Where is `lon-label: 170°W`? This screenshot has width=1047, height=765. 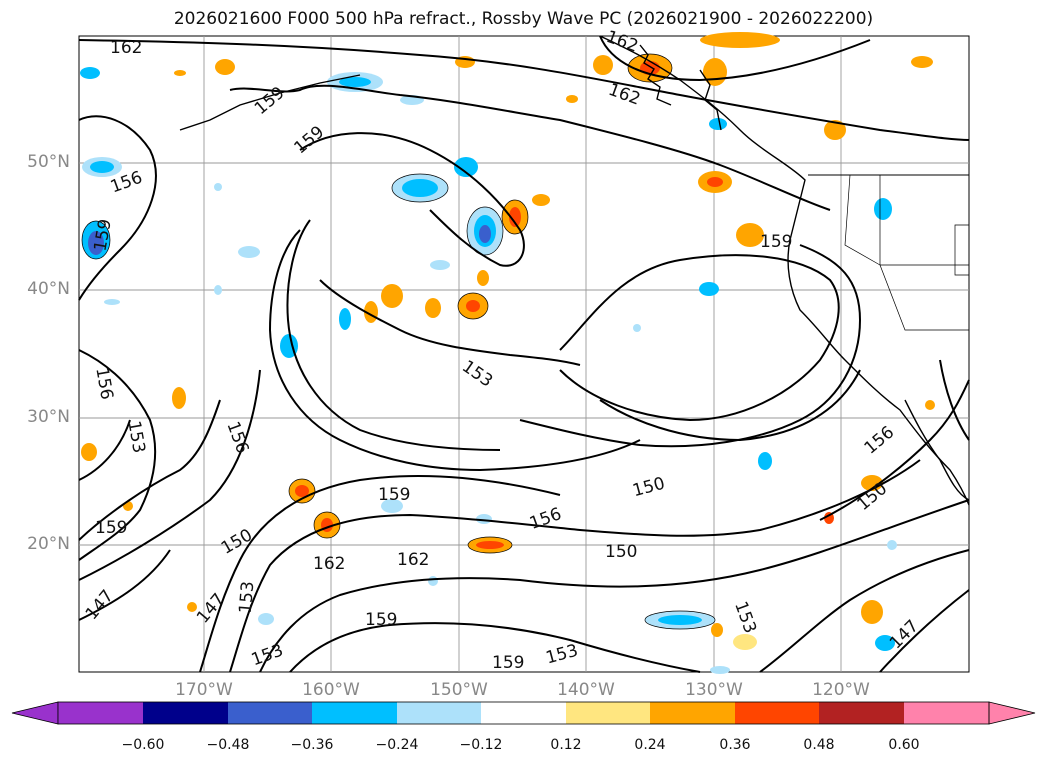 lon-label: 170°W is located at coordinates (204, 690).